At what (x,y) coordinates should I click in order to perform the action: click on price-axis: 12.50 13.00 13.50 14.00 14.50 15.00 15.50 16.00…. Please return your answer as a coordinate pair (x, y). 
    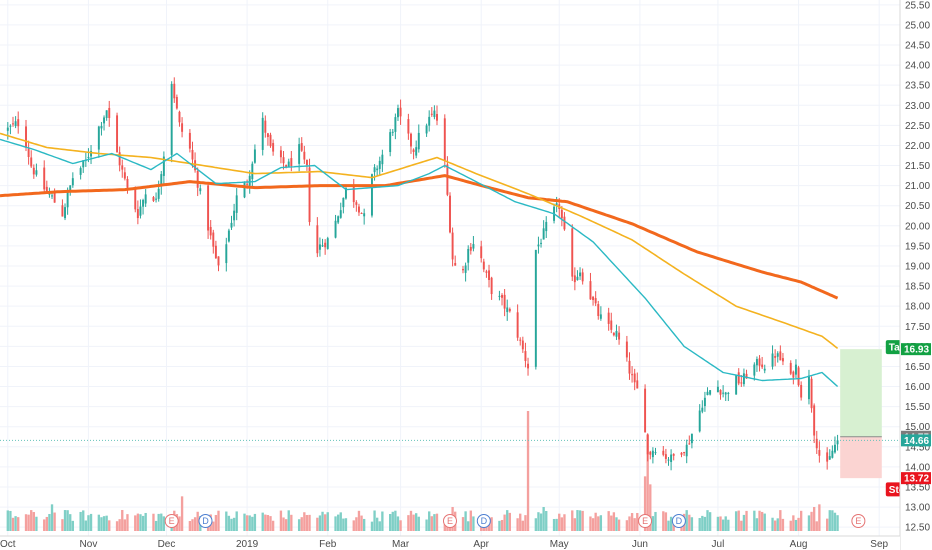
    Looking at the image, I should click on (915, 275).